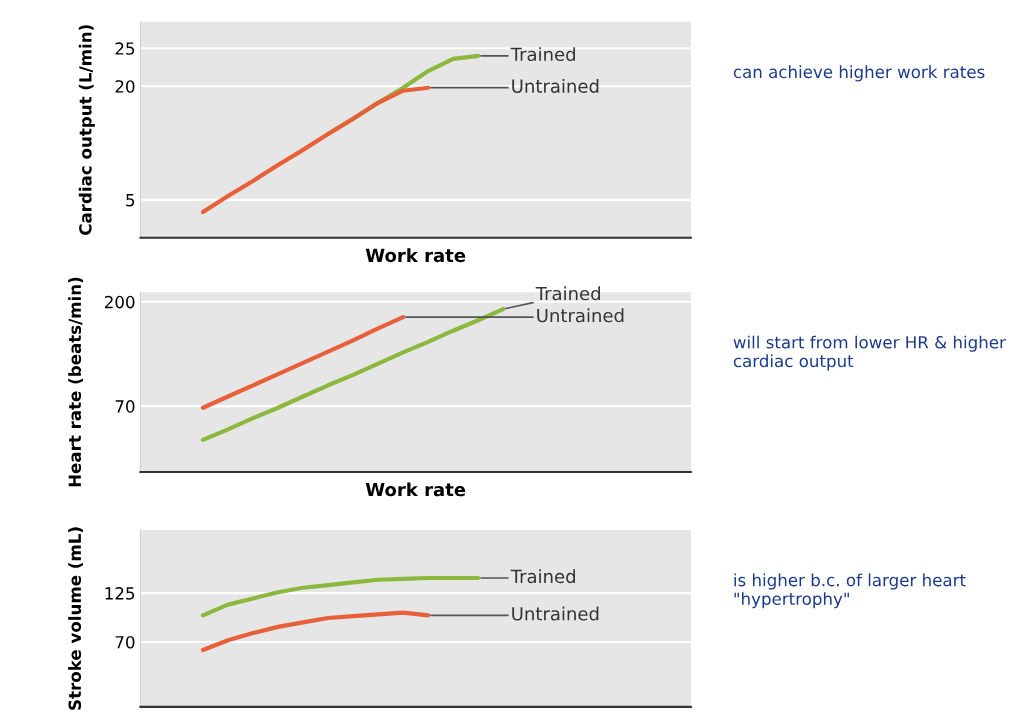 This screenshot has width=1025, height=725. I want to click on y-axis-title: Cardiac output (L/min), so click(86, 130).